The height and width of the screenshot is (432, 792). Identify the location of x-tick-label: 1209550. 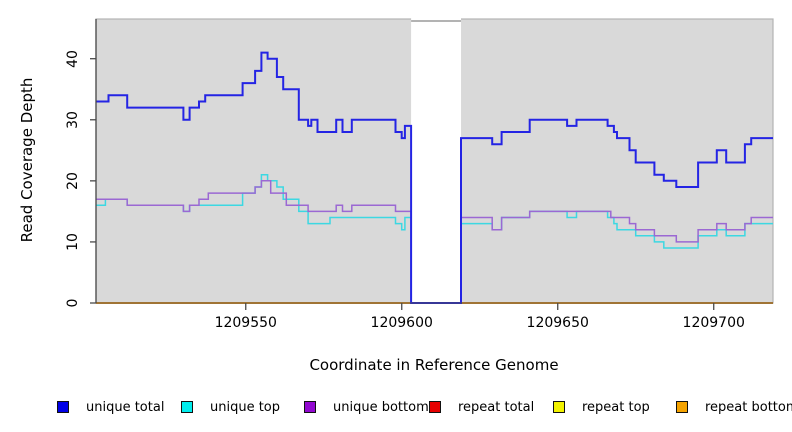
(245, 323).